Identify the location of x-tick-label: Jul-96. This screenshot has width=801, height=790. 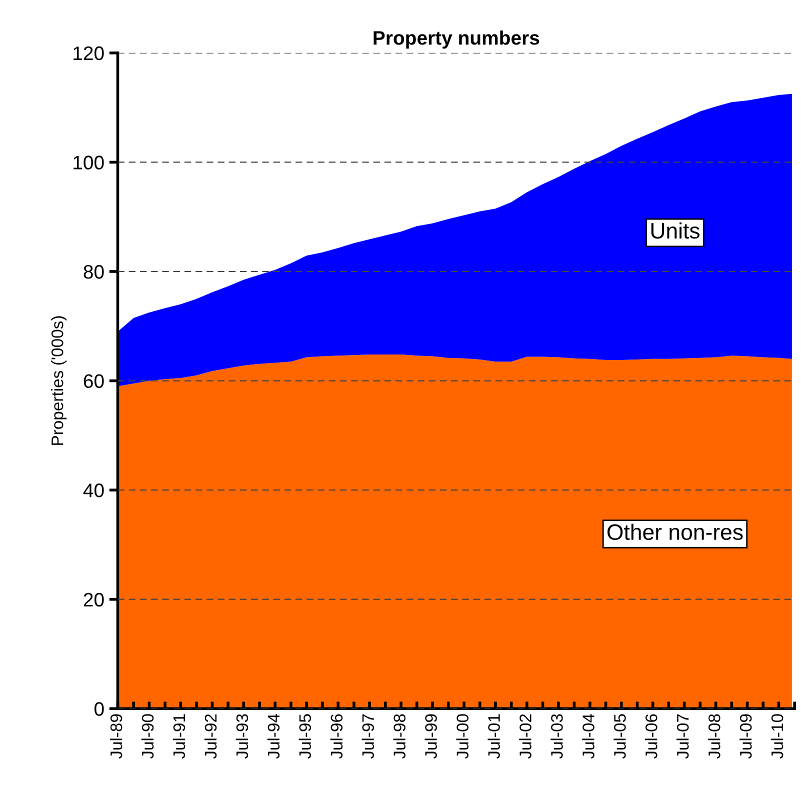
(336, 736).